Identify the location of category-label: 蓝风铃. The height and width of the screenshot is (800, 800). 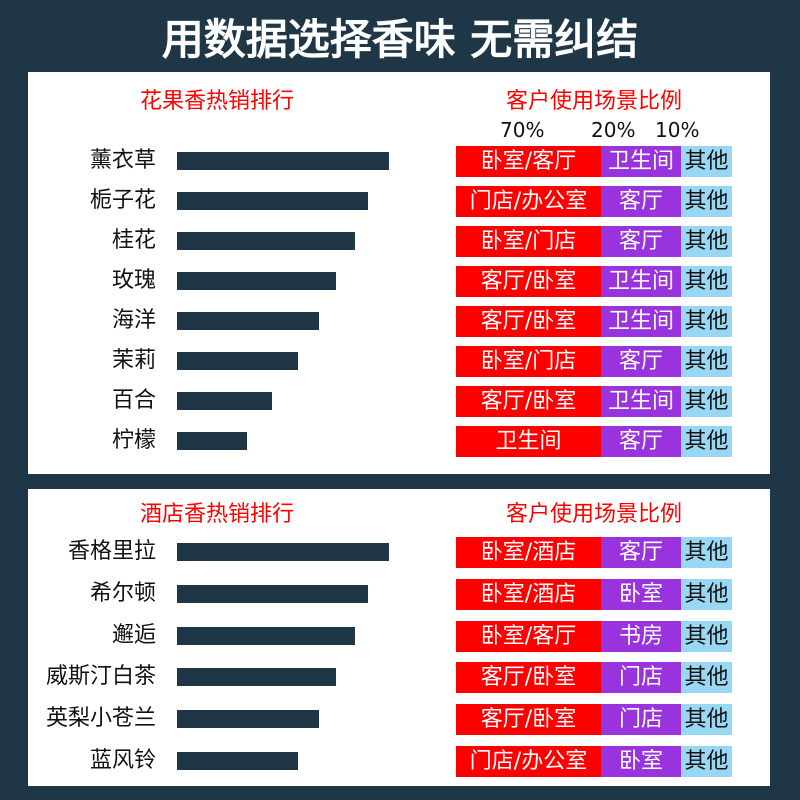
(122, 760).